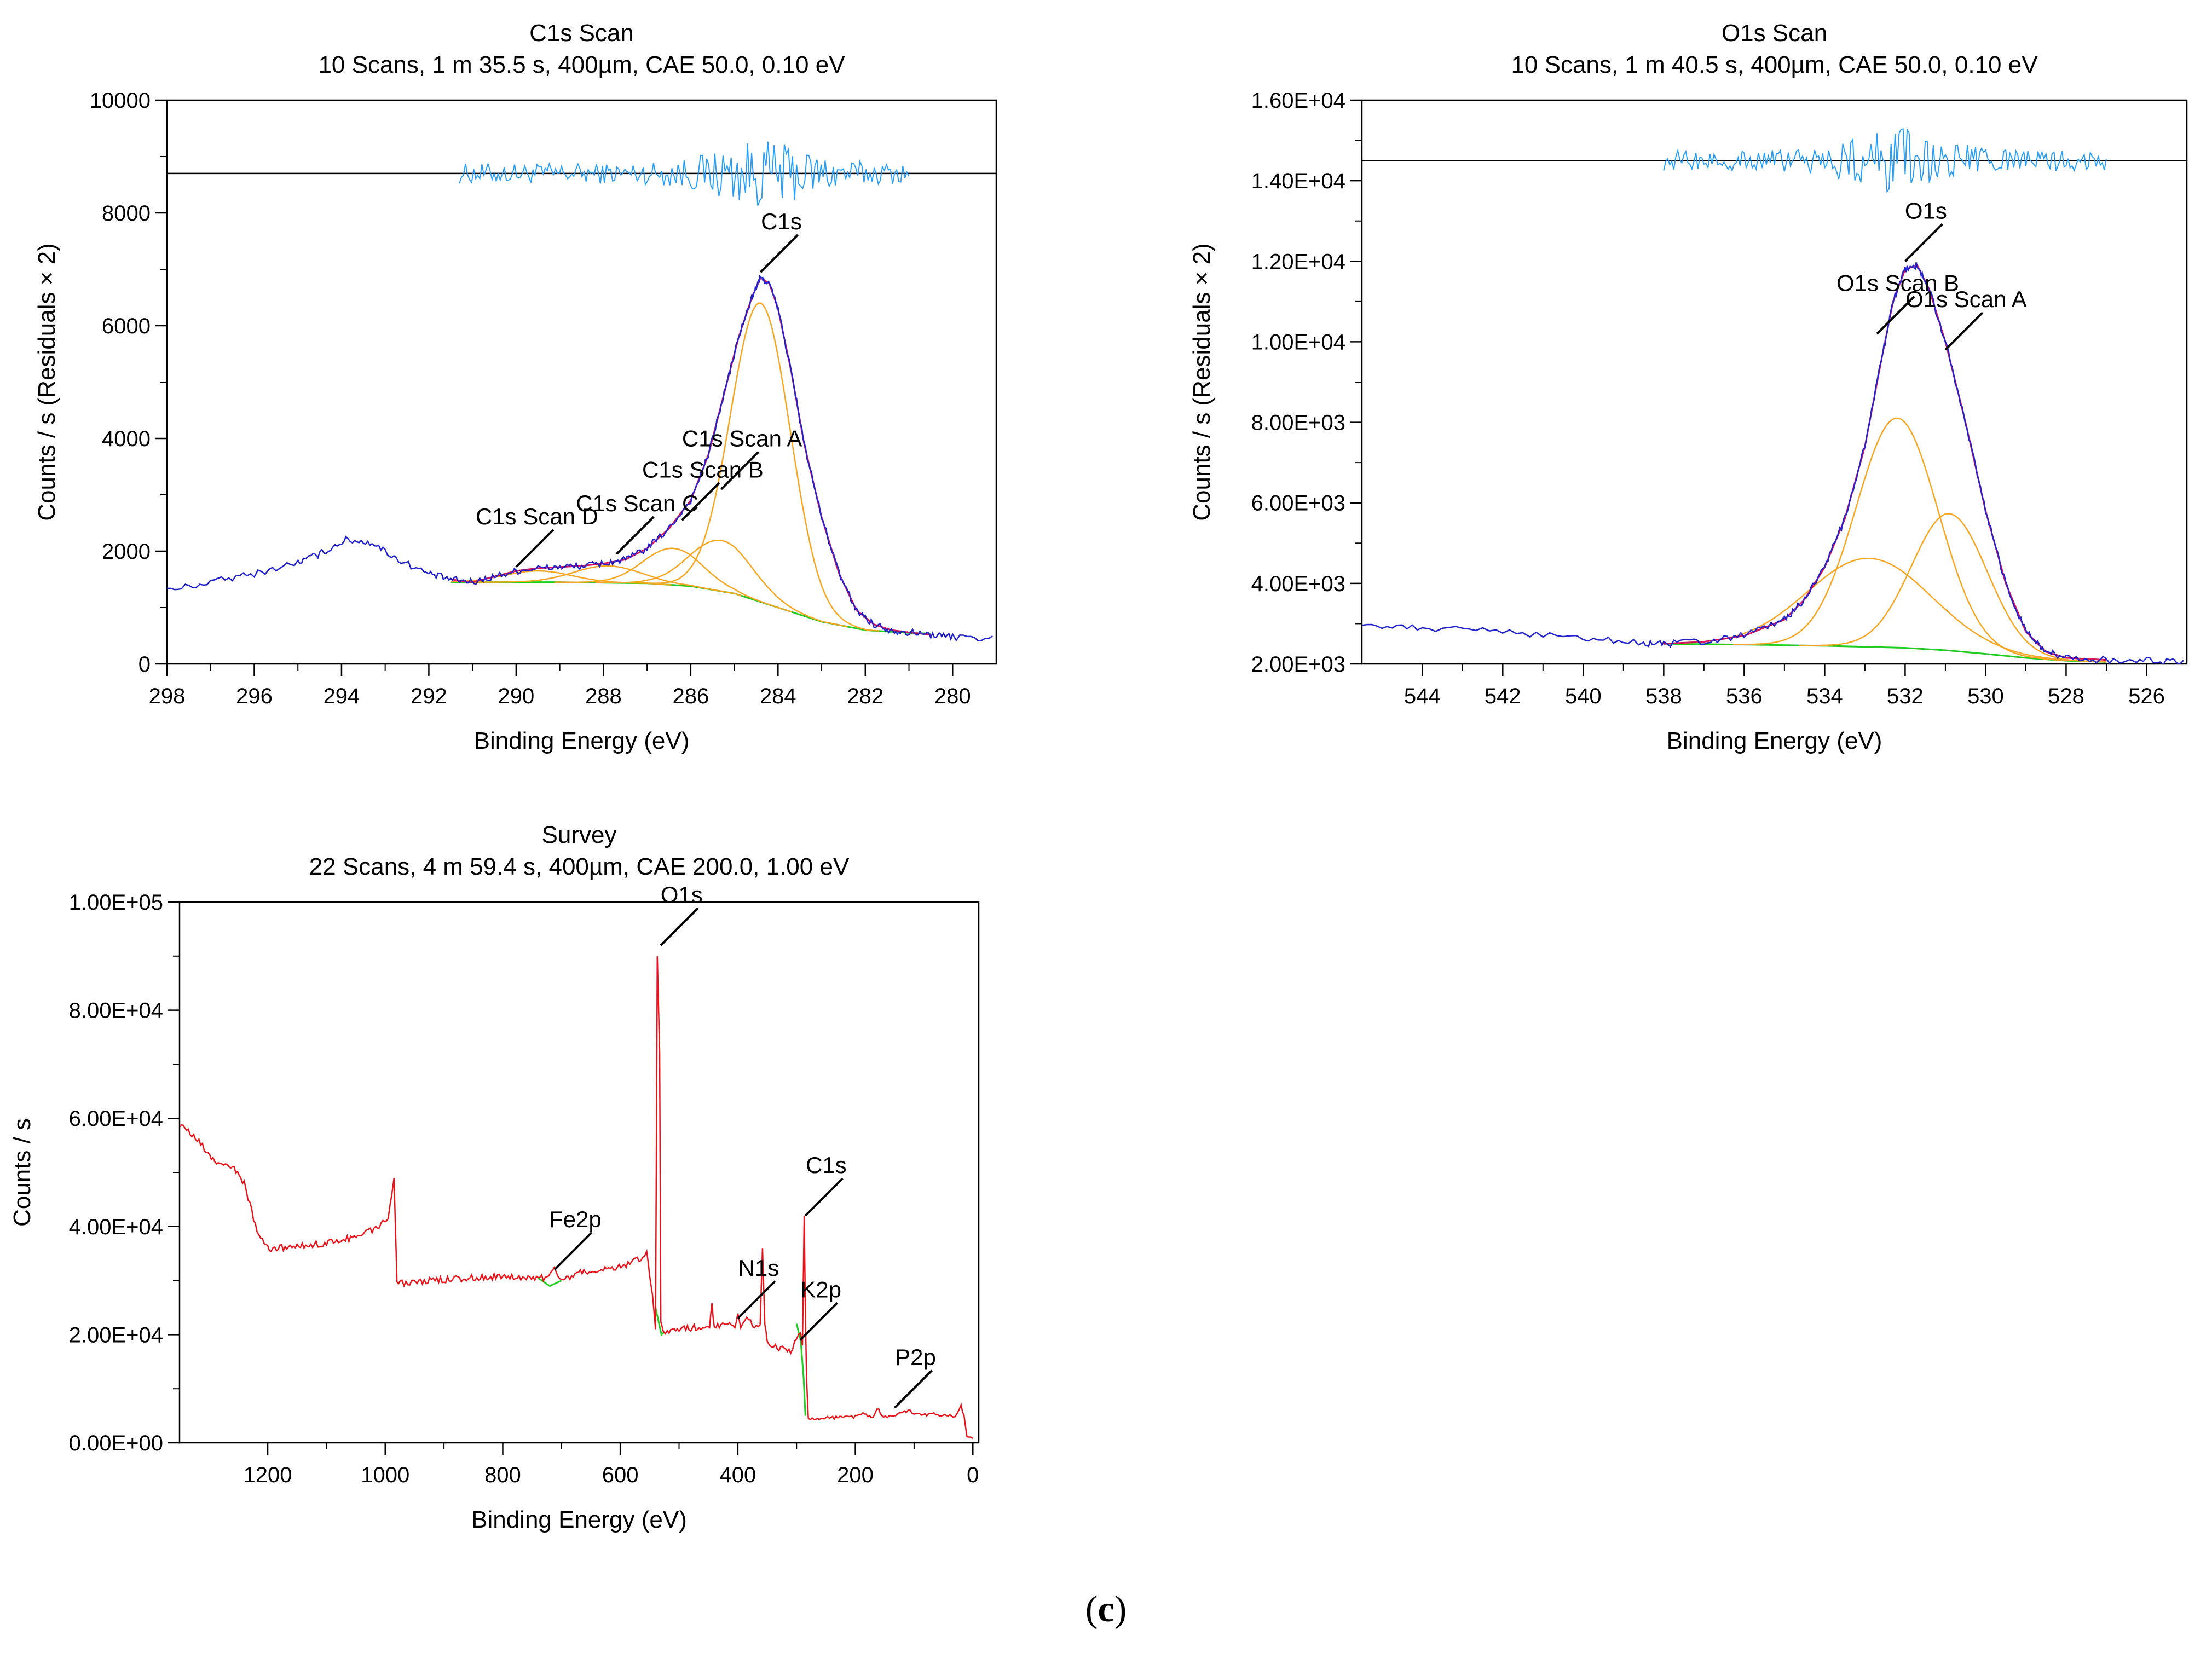 Image resolution: width=2212 pixels, height=1653 pixels. I want to click on y-tick-label: 8000, so click(127, 214).